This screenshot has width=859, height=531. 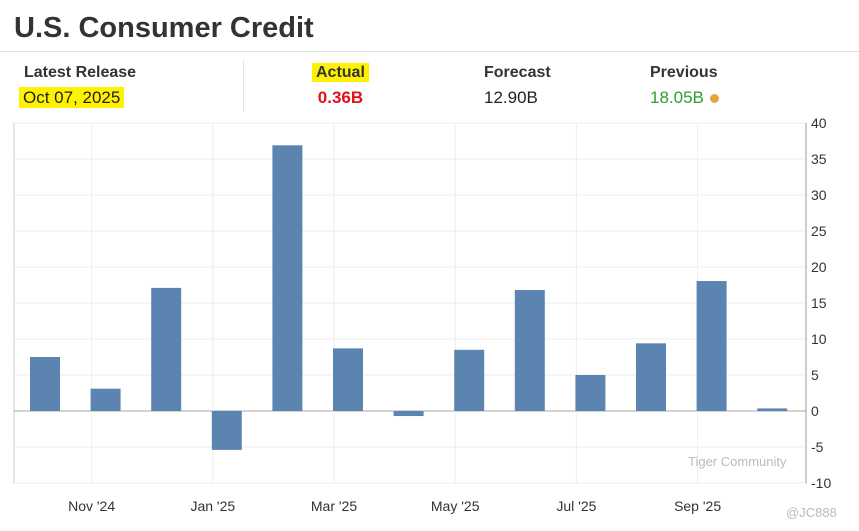 I want to click on x-tick-label: May '25, so click(x=455, y=506).